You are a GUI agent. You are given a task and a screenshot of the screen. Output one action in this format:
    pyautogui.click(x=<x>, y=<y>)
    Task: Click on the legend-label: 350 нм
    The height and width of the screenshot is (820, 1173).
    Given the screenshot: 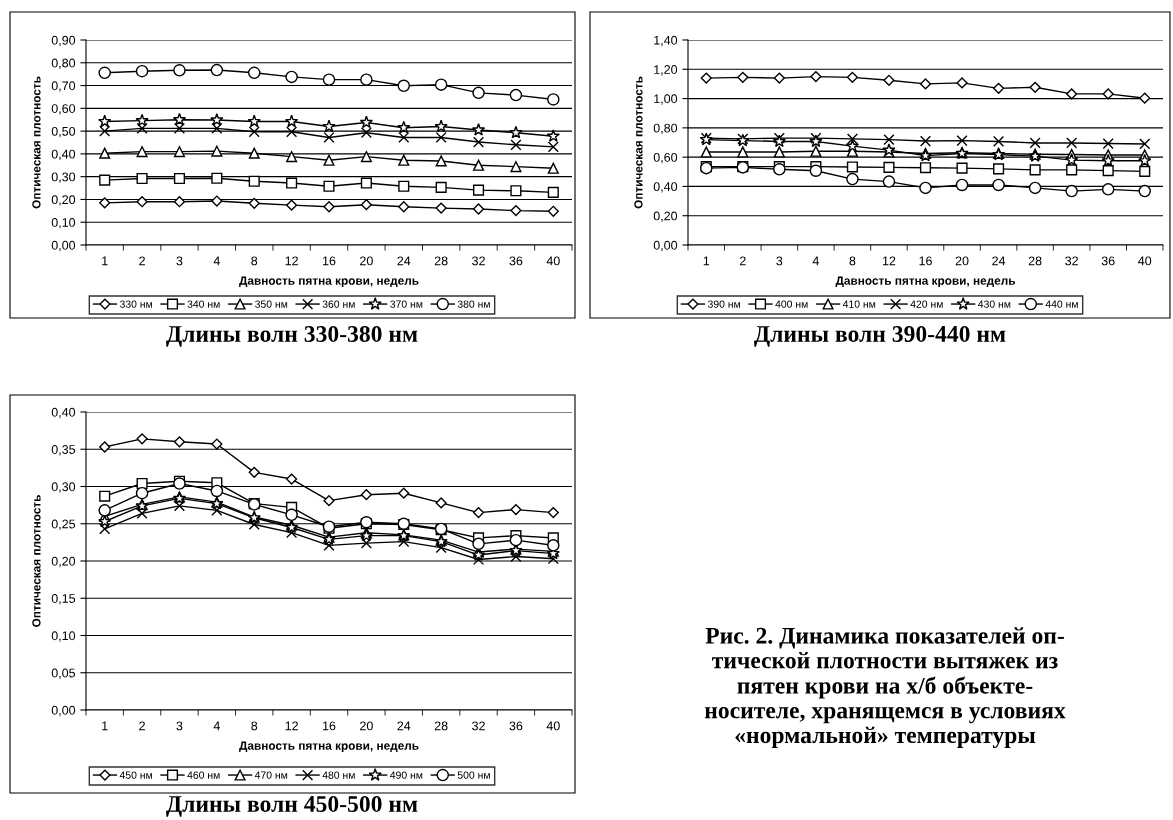 What is the action you would take?
    pyautogui.click(x=271, y=304)
    